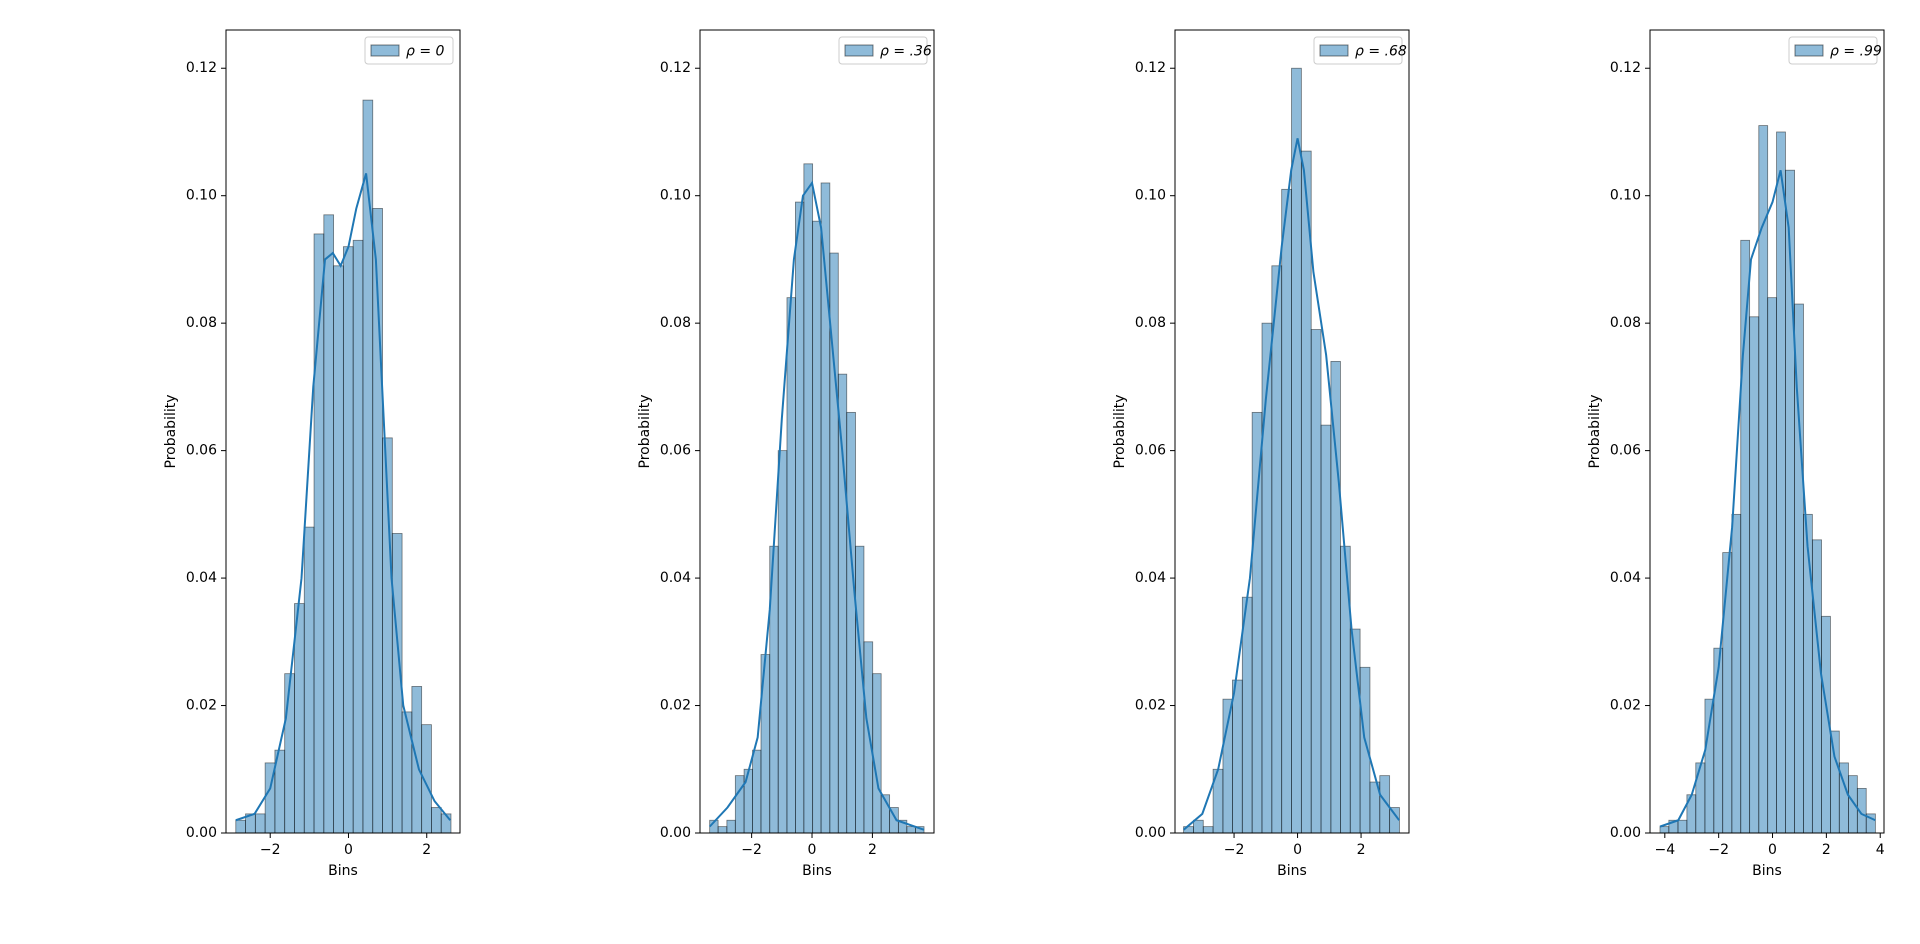 The width and height of the screenshot is (1920, 944). Describe the element at coordinates (1856, 52) in the screenshot. I see `legend-label: ρ = .99` at that location.